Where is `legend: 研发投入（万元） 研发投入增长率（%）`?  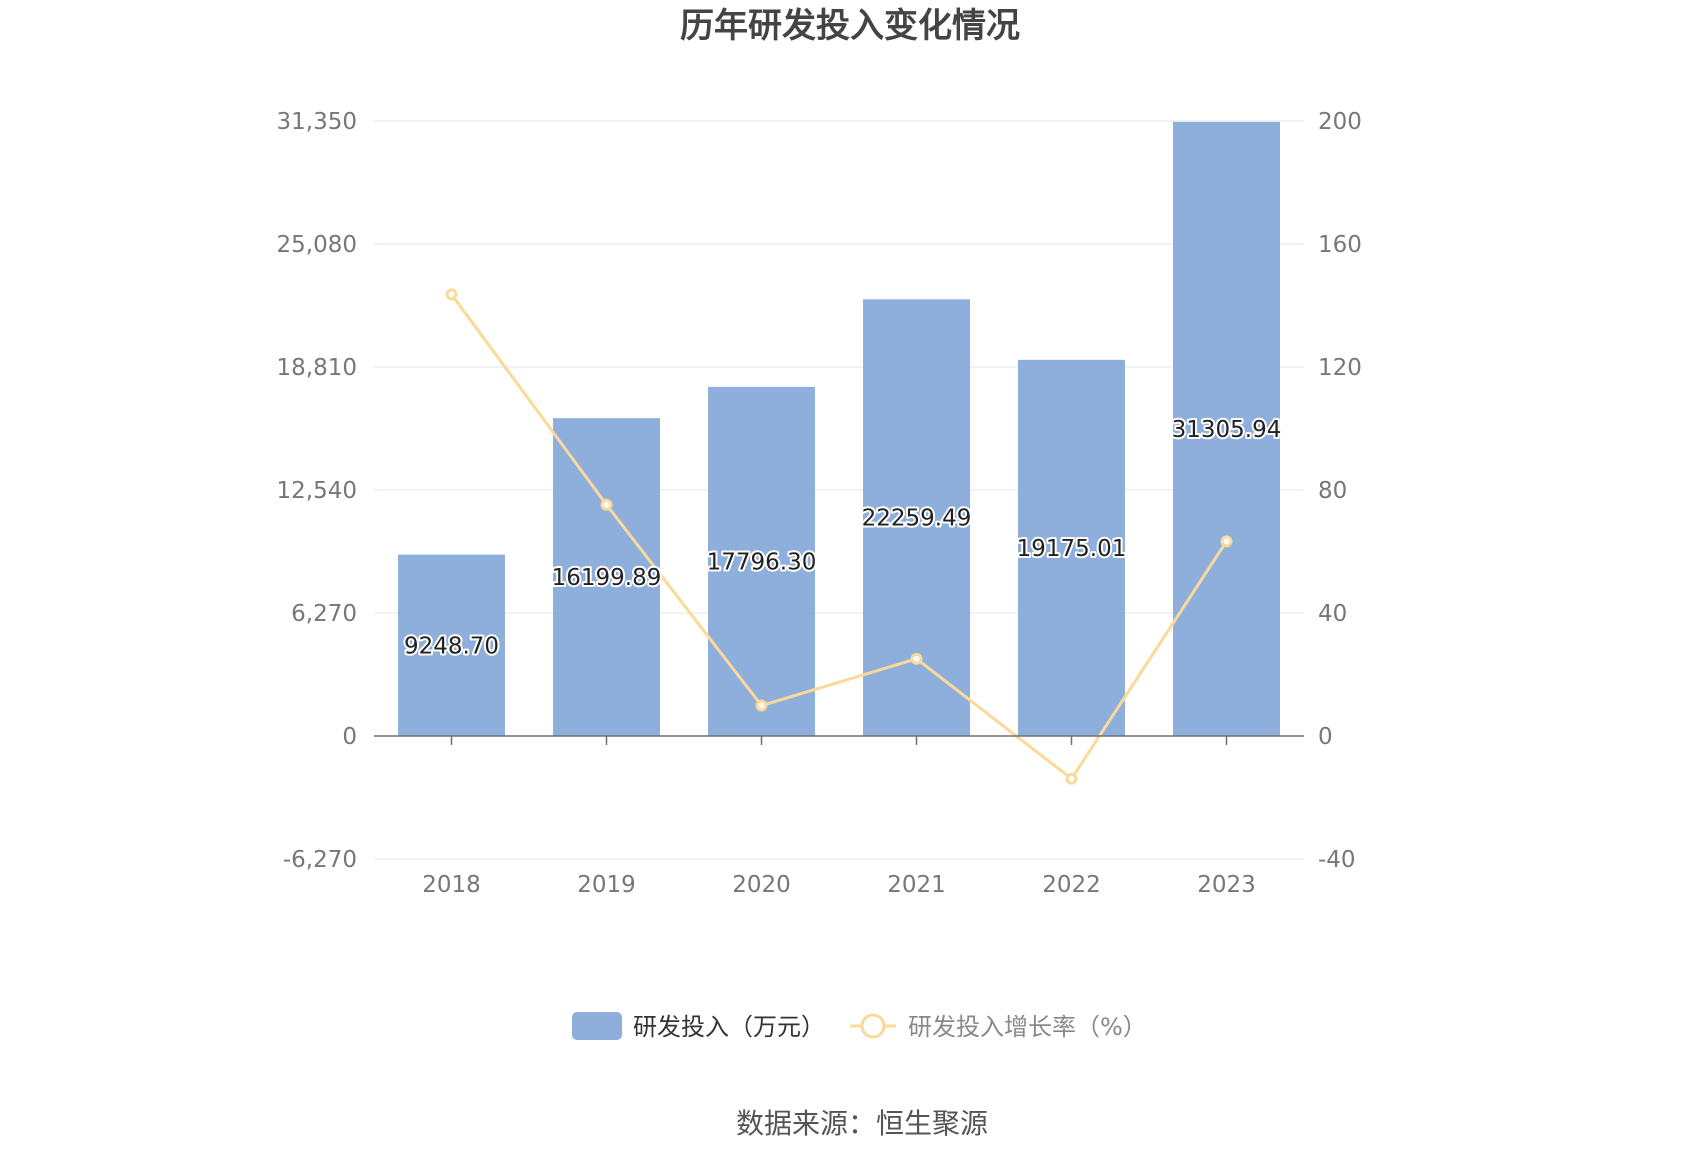
legend: 研发投入（万元） 研发投入增长率（%） is located at coordinates (859, 1026).